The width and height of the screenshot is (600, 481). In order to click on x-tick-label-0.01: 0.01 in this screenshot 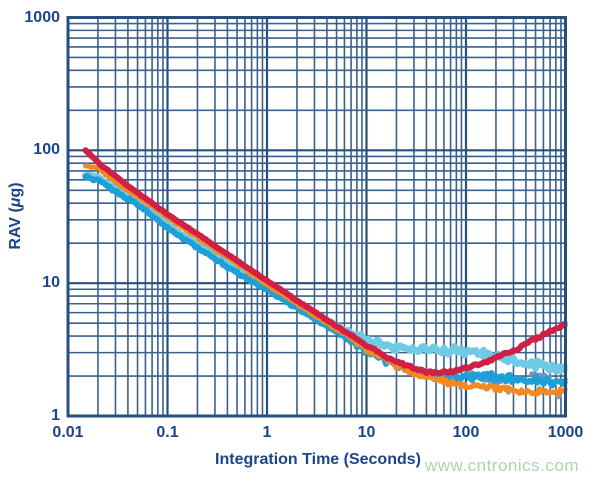, I will do `click(68, 432)`.